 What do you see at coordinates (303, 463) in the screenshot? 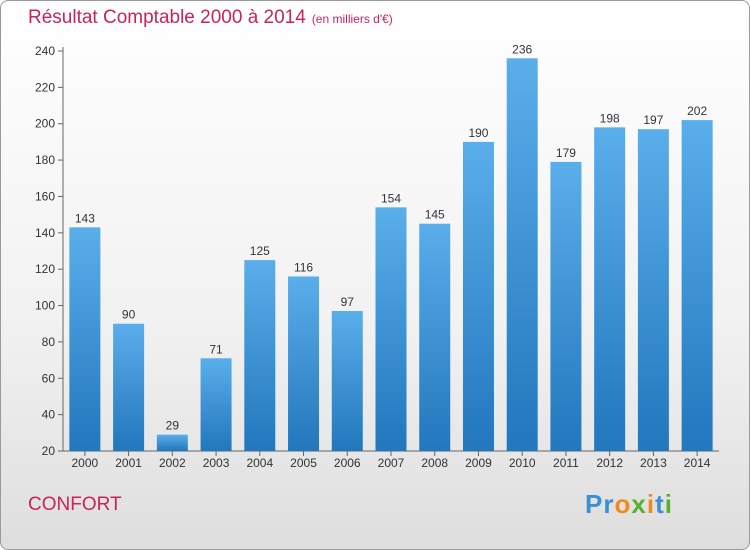
I see `x-tick-label: 2005` at bounding box center [303, 463].